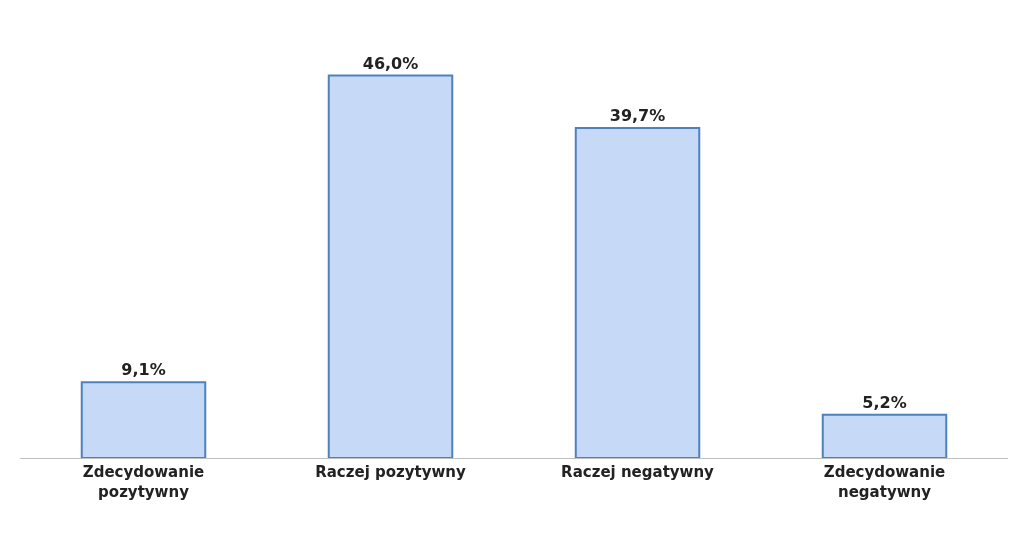 The height and width of the screenshot is (538, 1028). What do you see at coordinates (390, 63) in the screenshot?
I see `data-label: 46,0%` at bounding box center [390, 63].